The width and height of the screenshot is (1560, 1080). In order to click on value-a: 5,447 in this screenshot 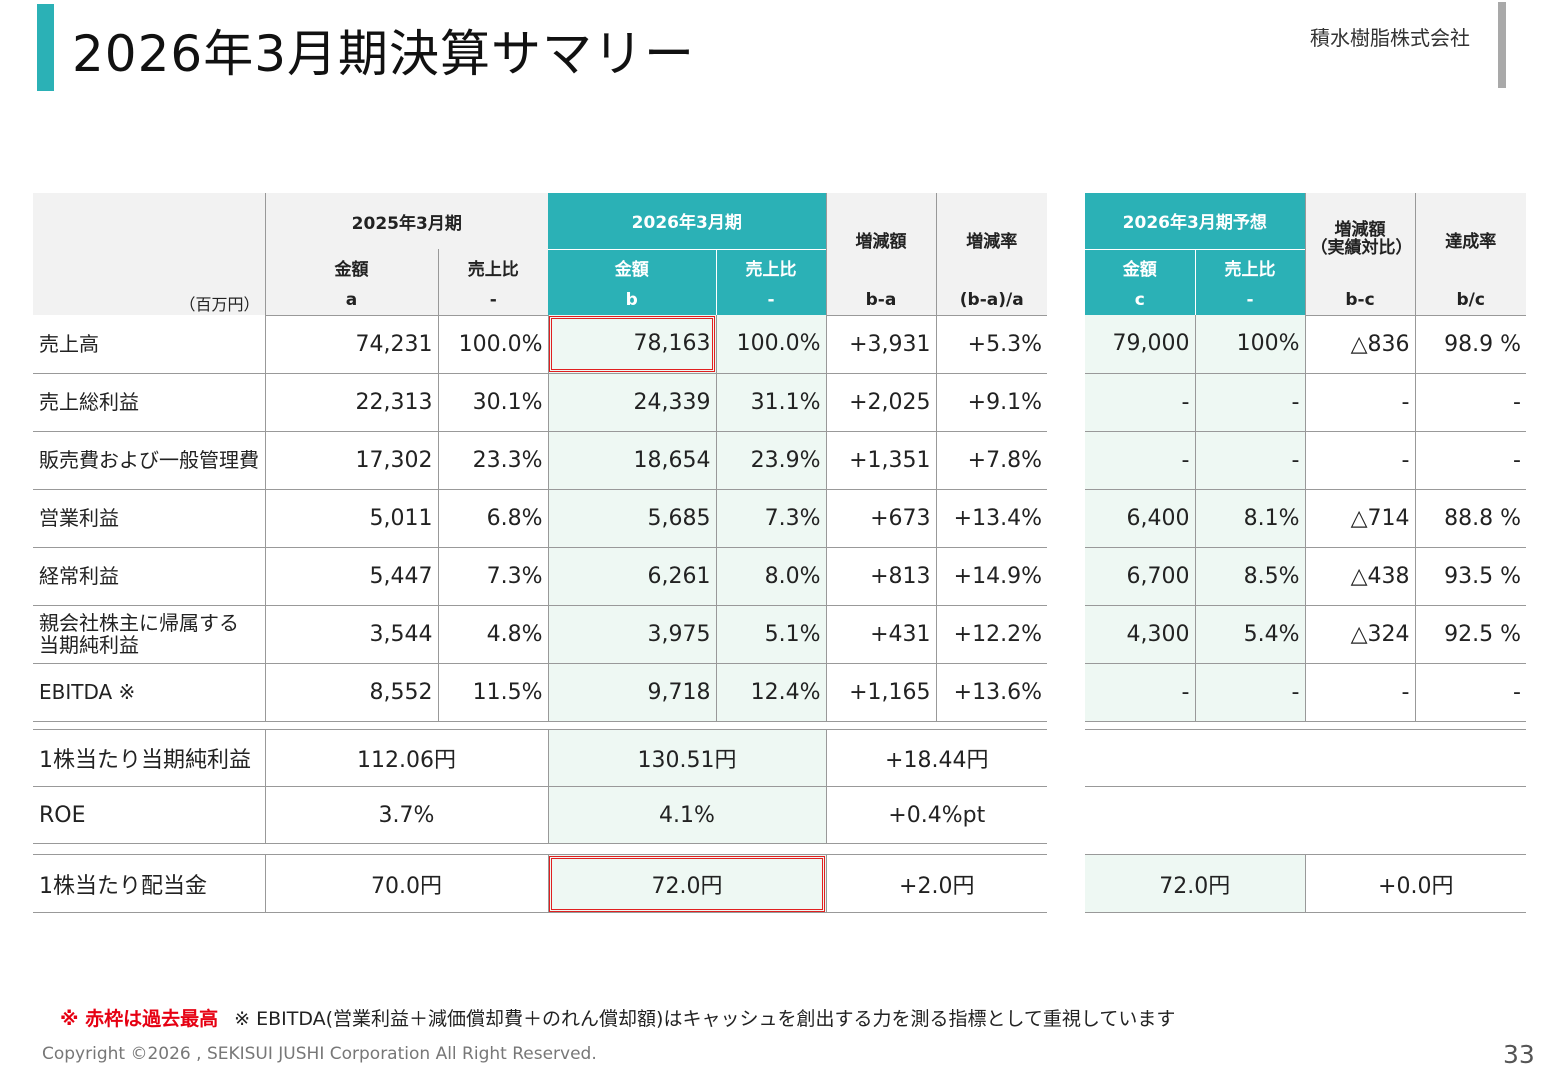, I will do `click(351, 576)`.